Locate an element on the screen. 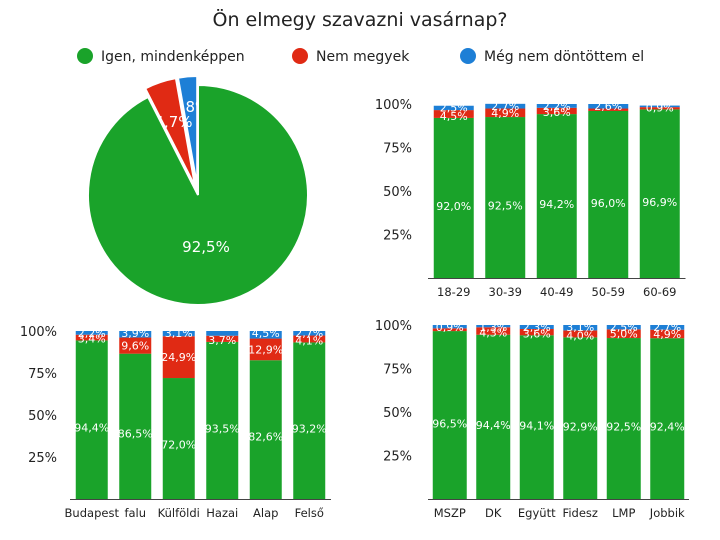  bar-value-label: 4,5% is located at coordinates (266, 333).